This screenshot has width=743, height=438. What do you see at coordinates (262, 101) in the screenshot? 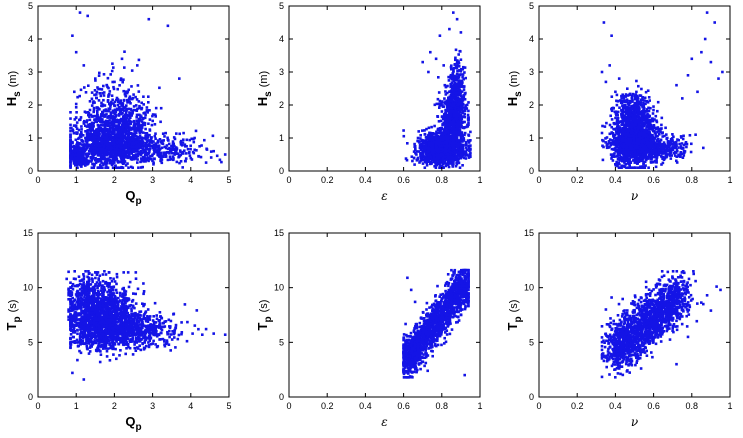
I see `y-axis-label-main: H` at bounding box center [262, 101].